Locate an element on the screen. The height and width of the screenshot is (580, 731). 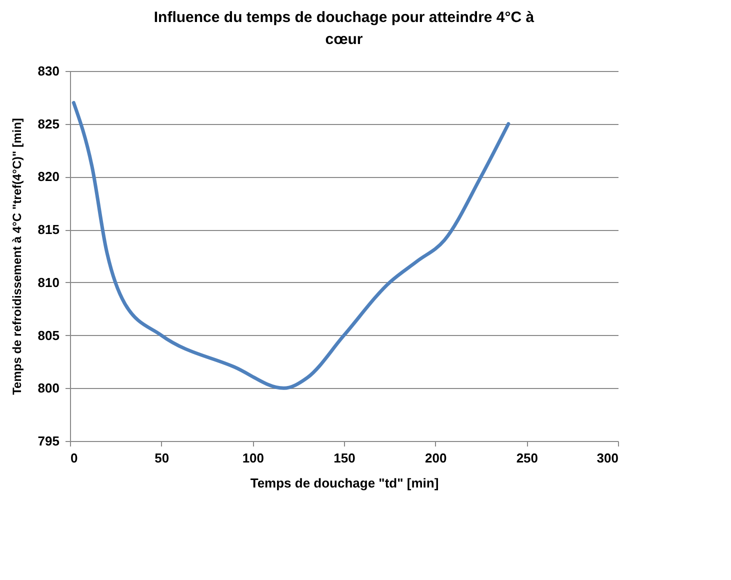
x-tick-label: 300 is located at coordinates (607, 458).